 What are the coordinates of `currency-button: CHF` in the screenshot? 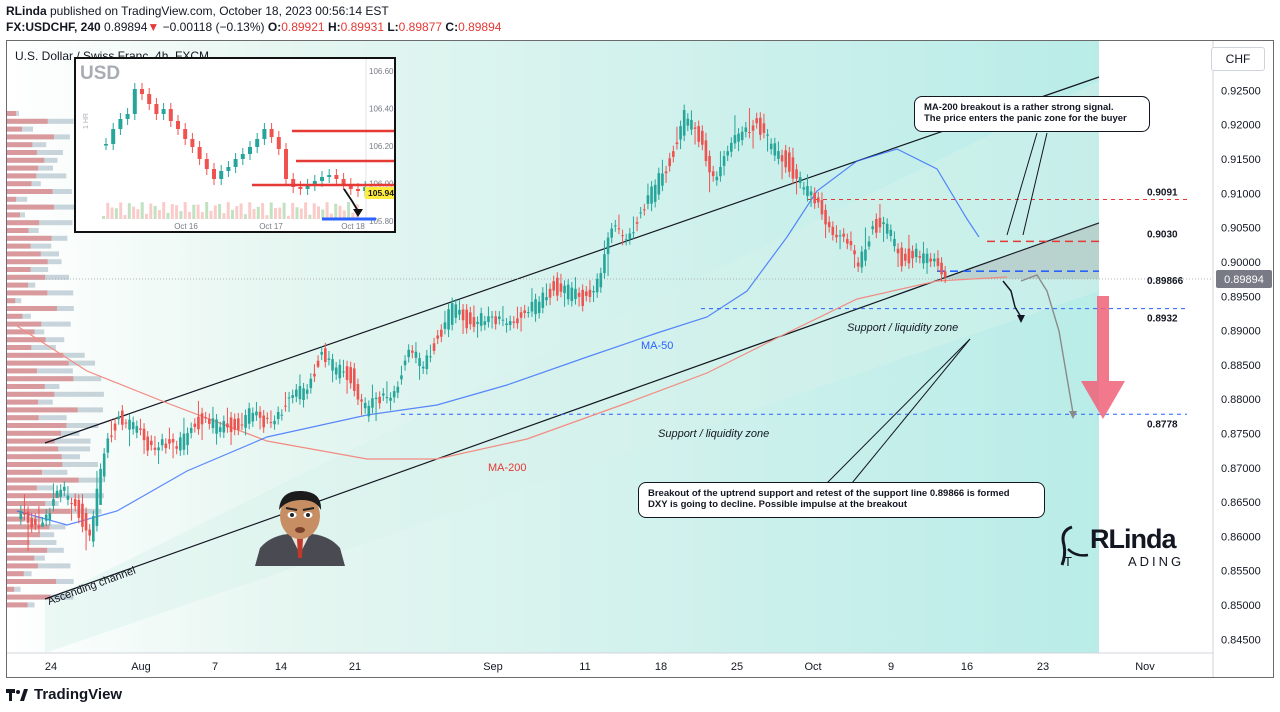 It's located at (1238, 59).